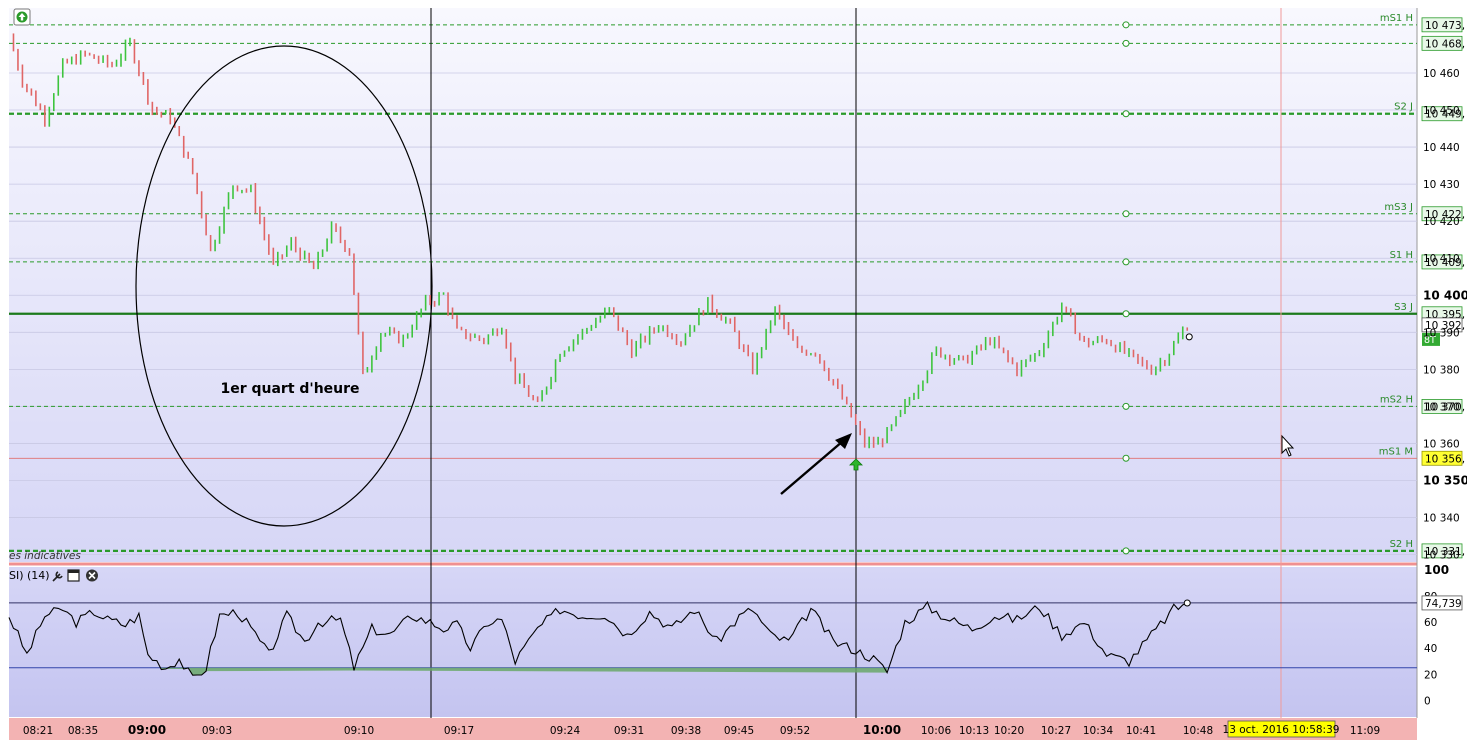 This screenshot has width=1467, height=753. Describe the element at coordinates (1445, 215) in the screenshot. I see `pivot-level-value: 10 422,` at that location.